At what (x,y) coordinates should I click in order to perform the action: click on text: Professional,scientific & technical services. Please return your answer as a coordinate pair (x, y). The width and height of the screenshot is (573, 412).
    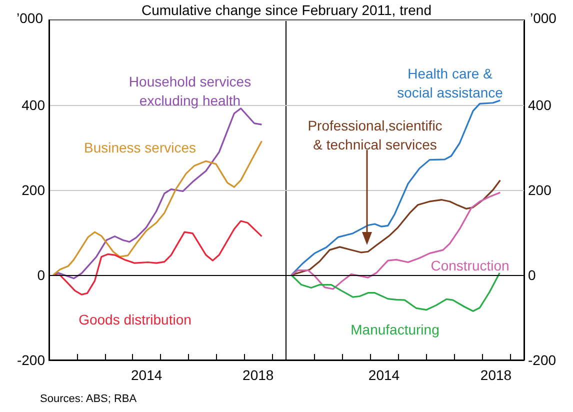
    Looking at the image, I should click on (375, 135).